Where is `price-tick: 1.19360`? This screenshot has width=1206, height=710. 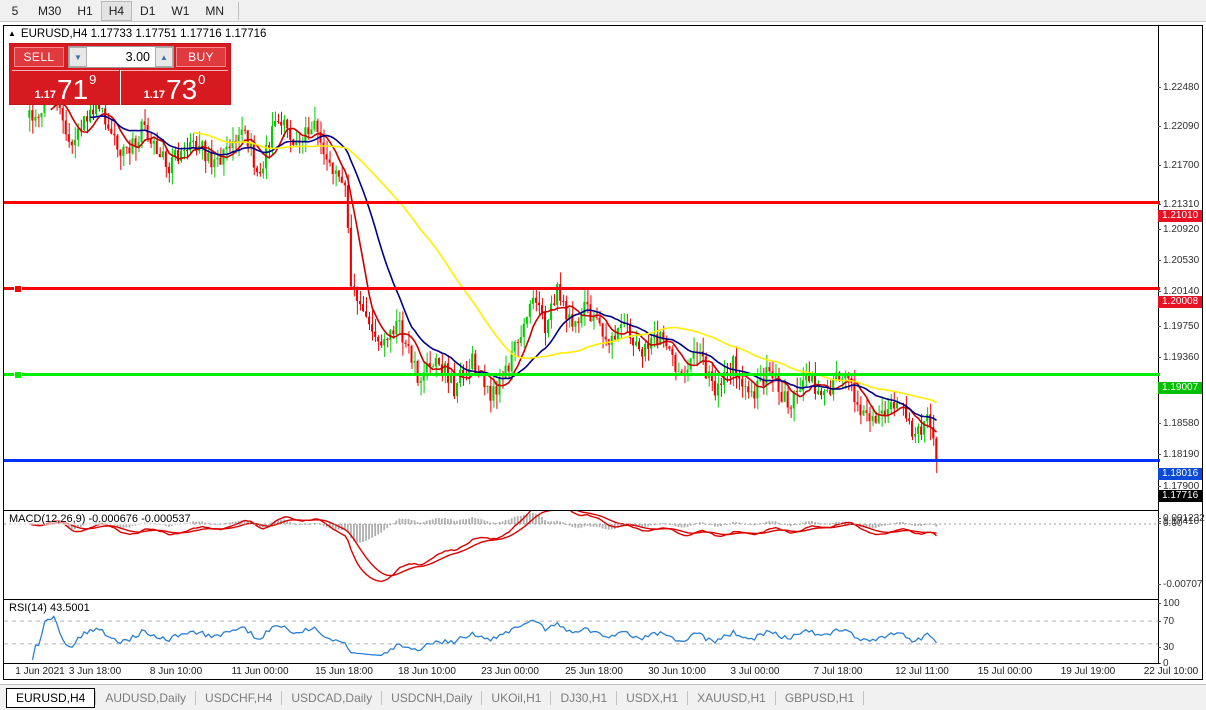
price-tick: 1.19360 is located at coordinates (1180, 358).